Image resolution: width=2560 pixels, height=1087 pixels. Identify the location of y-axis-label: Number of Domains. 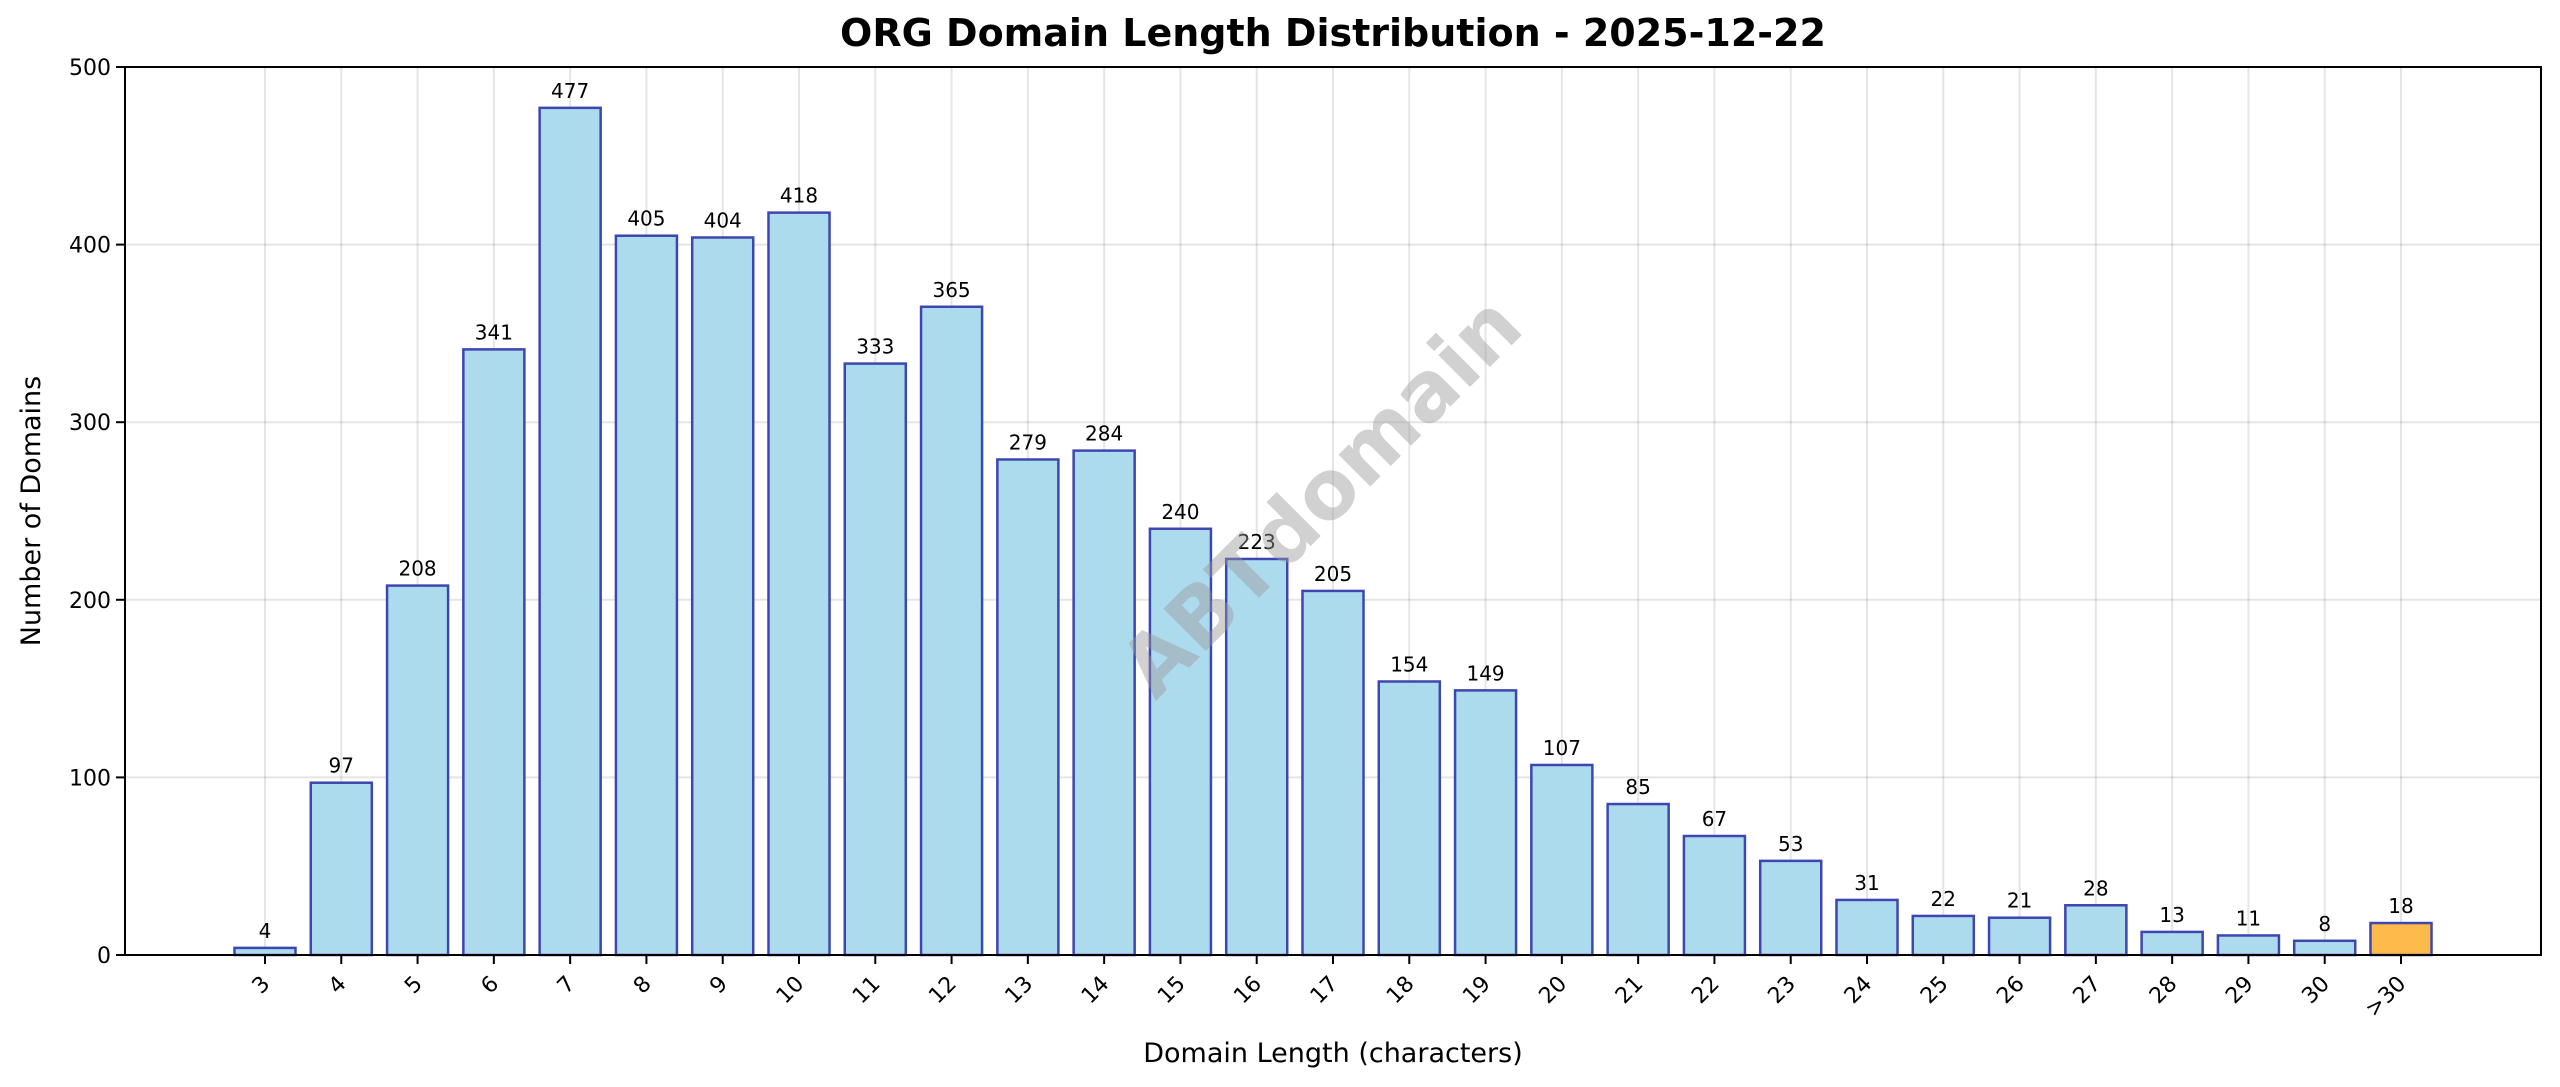
(31, 511).